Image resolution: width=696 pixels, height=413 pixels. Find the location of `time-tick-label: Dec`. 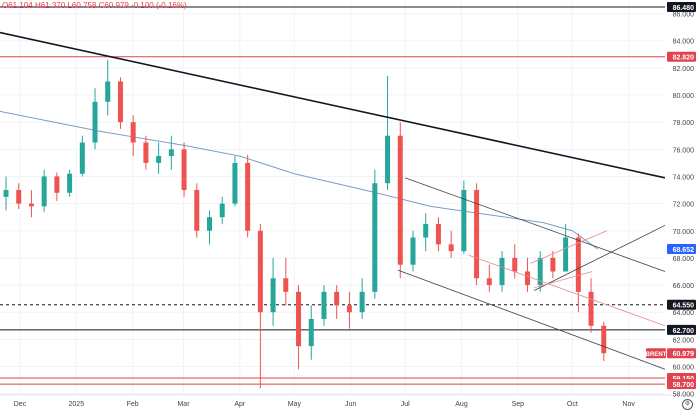

time-tick-label: Dec is located at coordinates (20, 404).